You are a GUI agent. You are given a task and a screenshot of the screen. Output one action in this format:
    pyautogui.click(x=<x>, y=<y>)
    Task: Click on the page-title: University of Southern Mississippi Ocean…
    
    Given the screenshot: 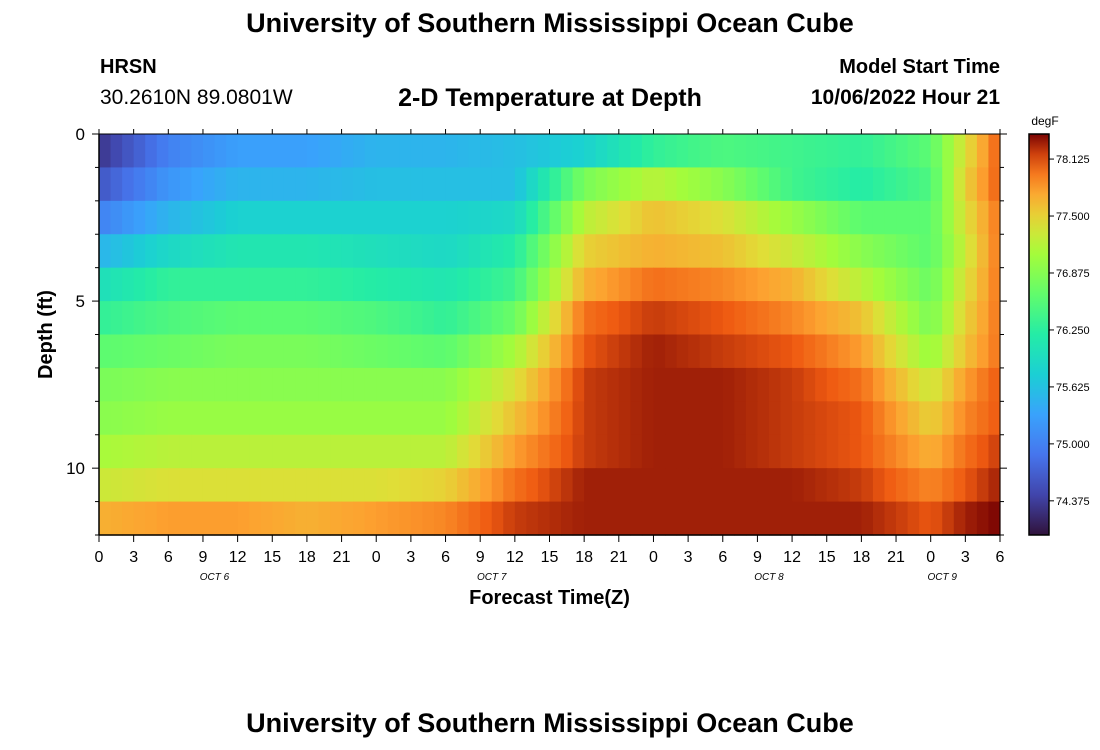 What is the action you would take?
    pyautogui.click(x=550, y=23)
    